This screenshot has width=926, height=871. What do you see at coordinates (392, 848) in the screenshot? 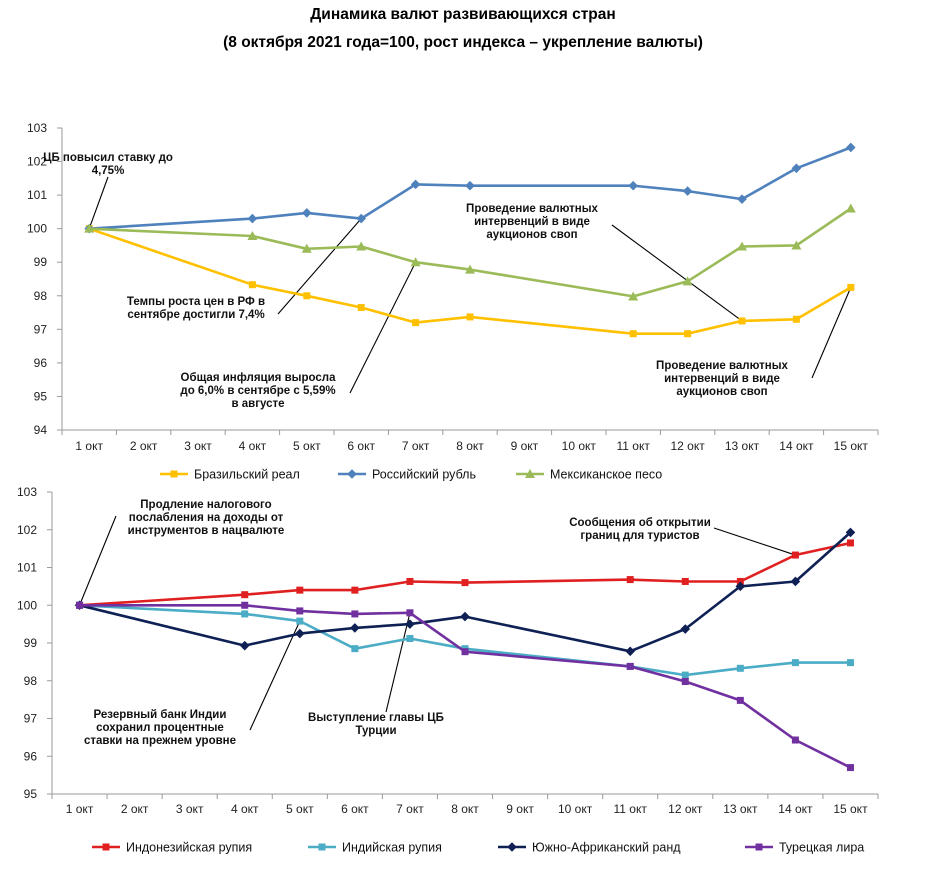
I see `legend-label: Индийская рупия` at bounding box center [392, 848].